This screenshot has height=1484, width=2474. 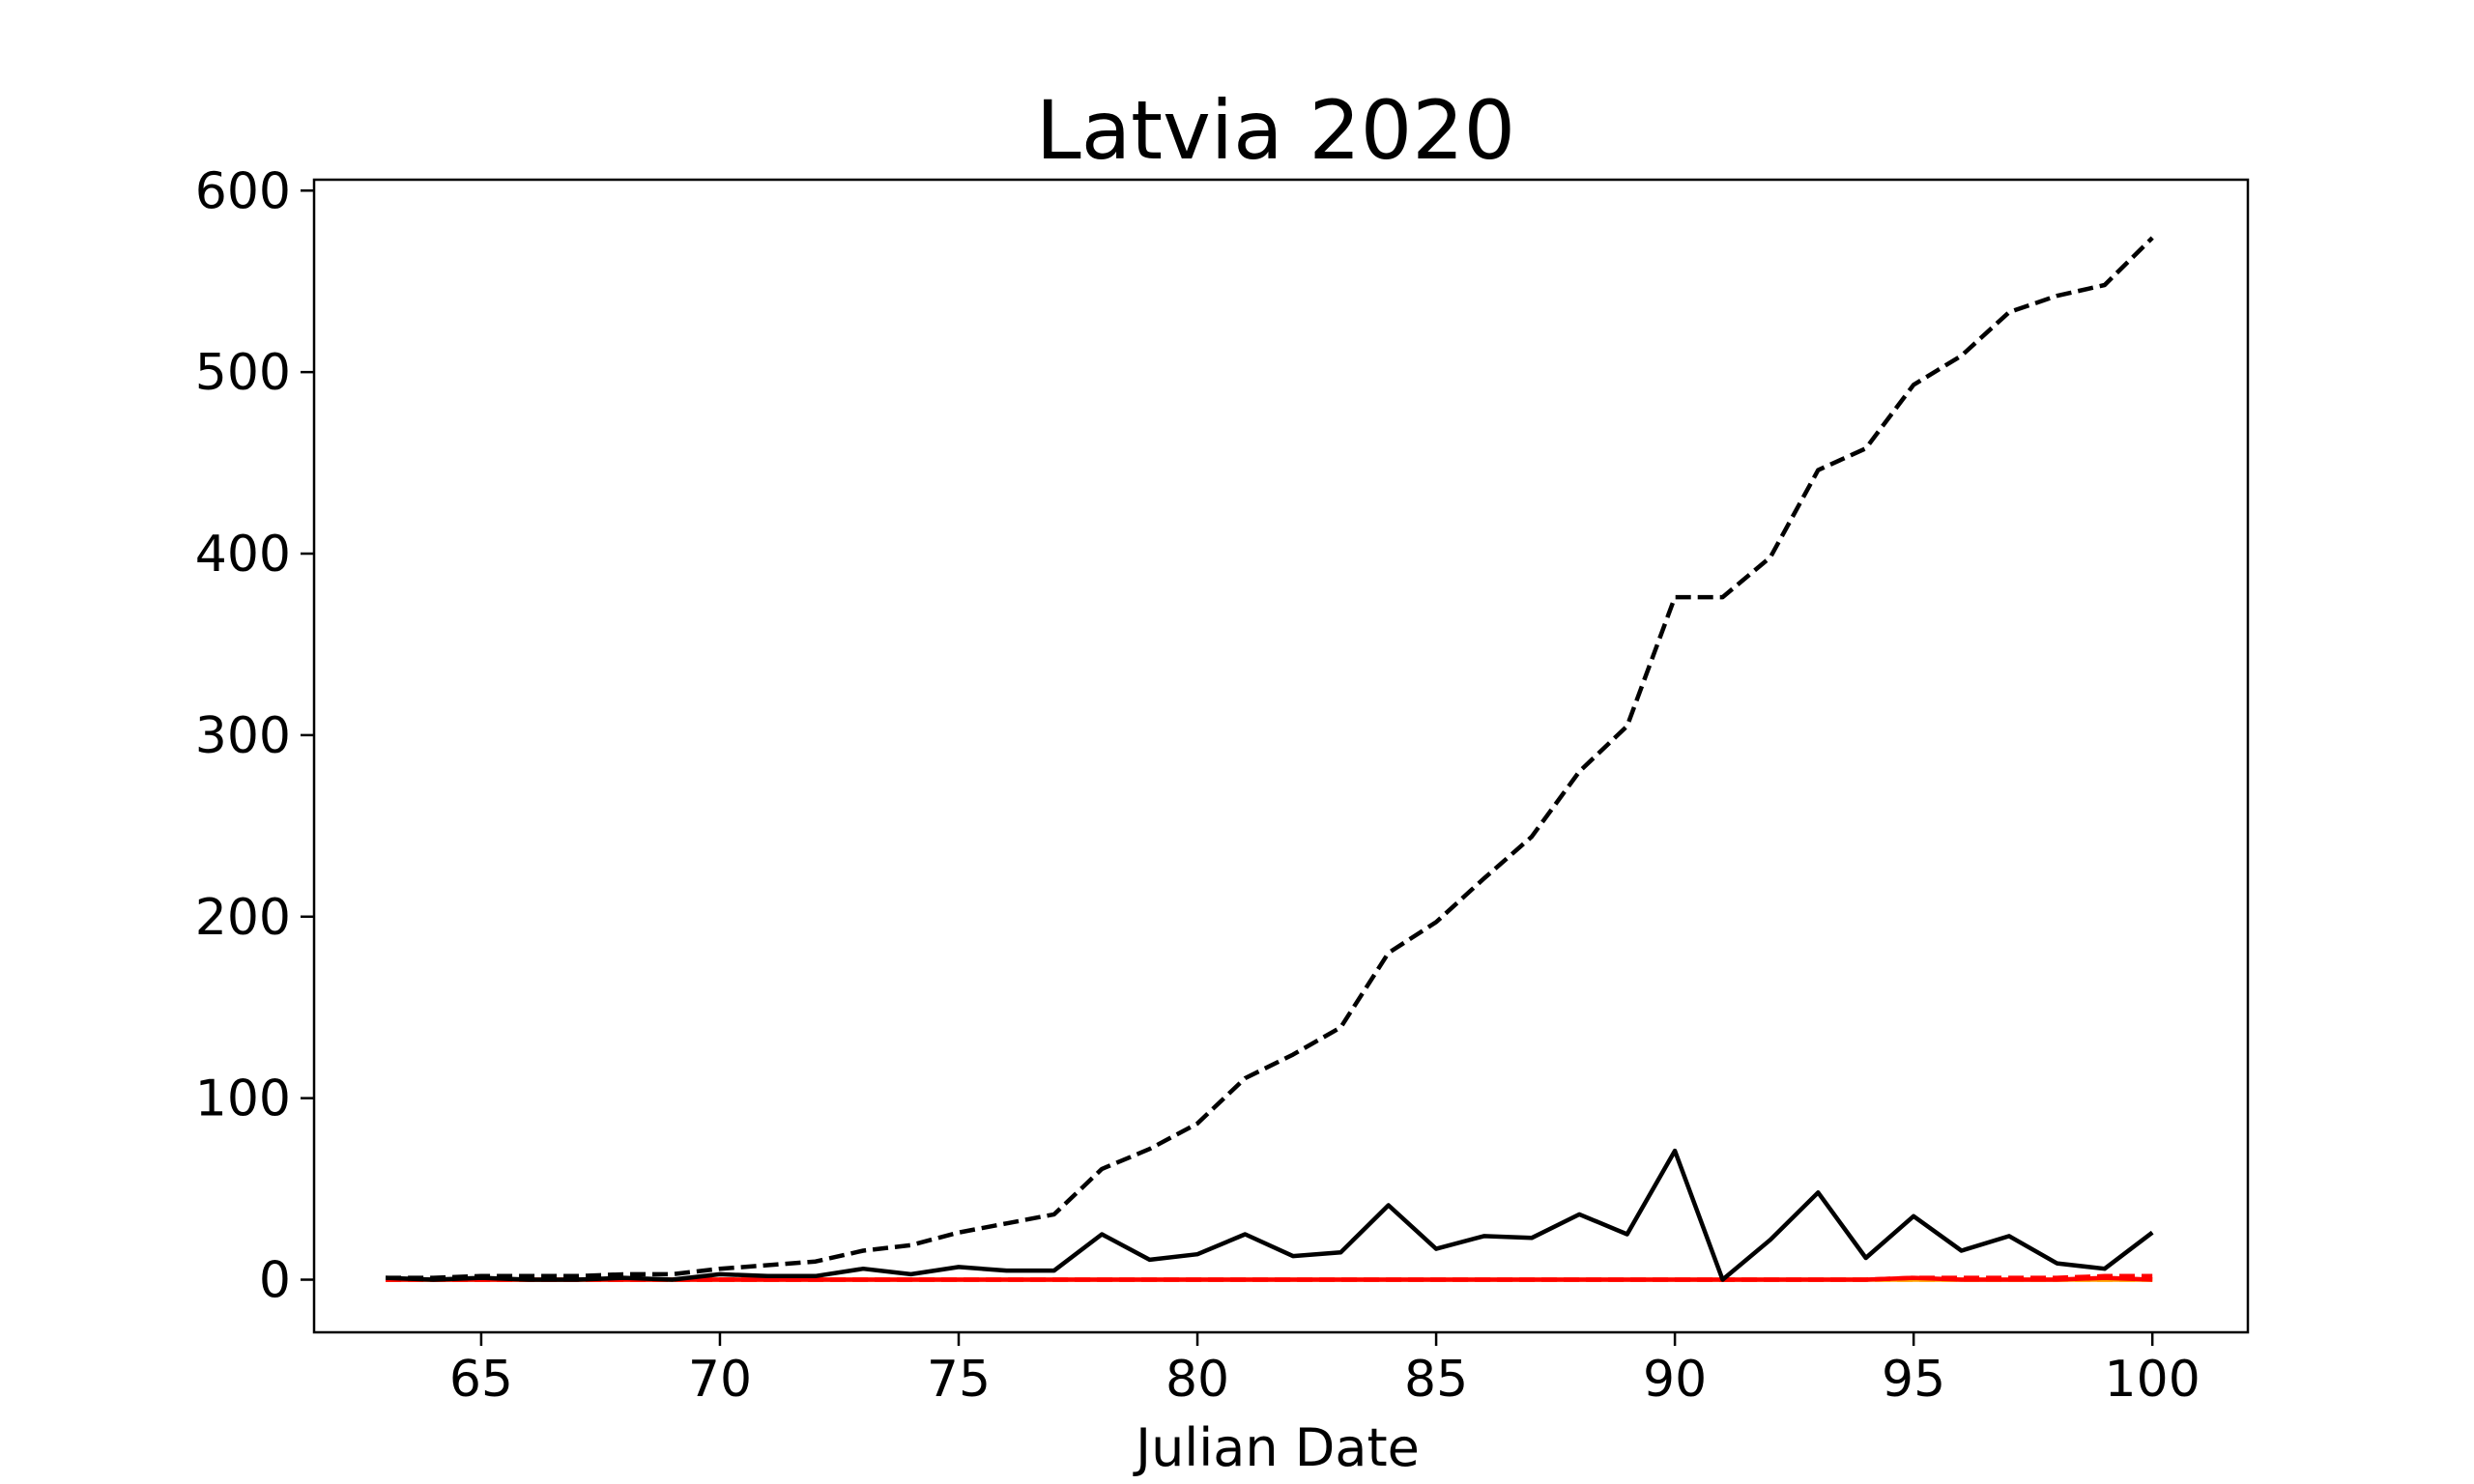 What do you see at coordinates (1277, 1448) in the screenshot?
I see `x-axis-title: Julian Date` at bounding box center [1277, 1448].